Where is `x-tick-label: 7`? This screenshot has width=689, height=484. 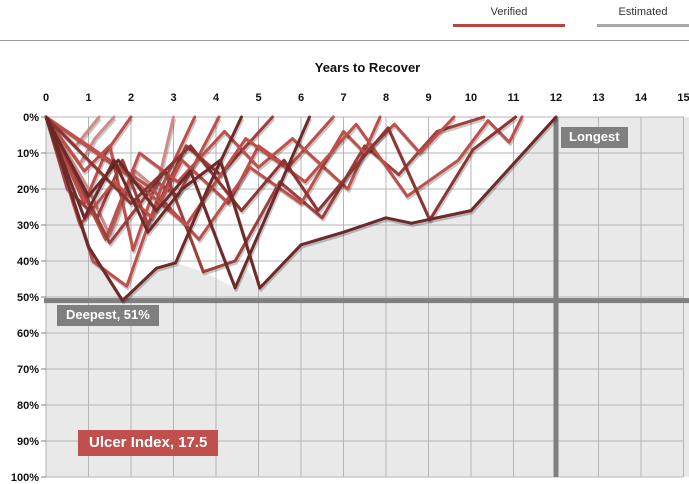 x-tick-label: 7 is located at coordinates (343, 98).